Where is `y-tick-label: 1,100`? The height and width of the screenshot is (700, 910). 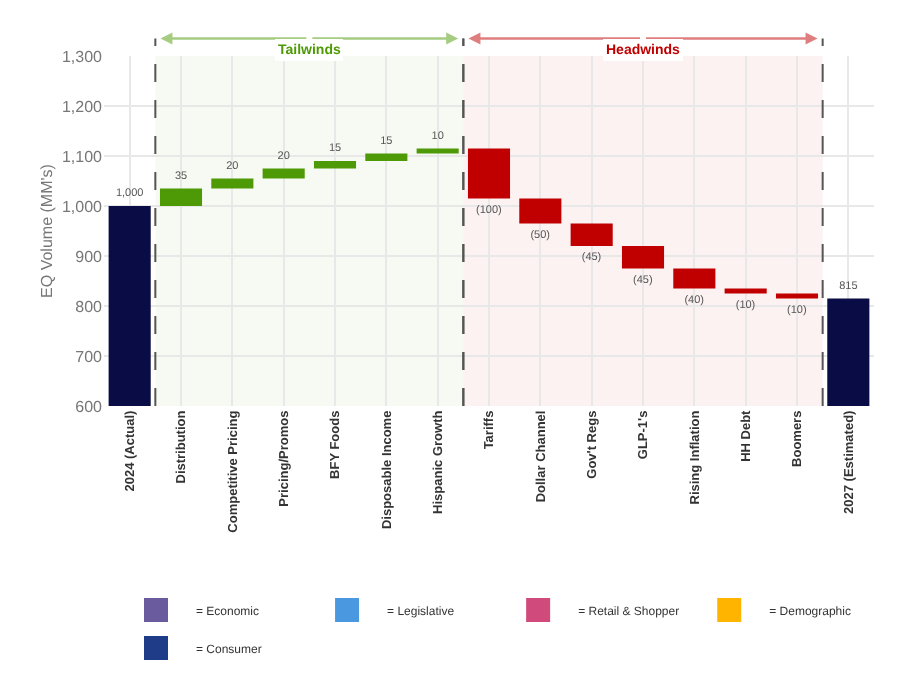 y-tick-label: 1,100 is located at coordinates (82, 156).